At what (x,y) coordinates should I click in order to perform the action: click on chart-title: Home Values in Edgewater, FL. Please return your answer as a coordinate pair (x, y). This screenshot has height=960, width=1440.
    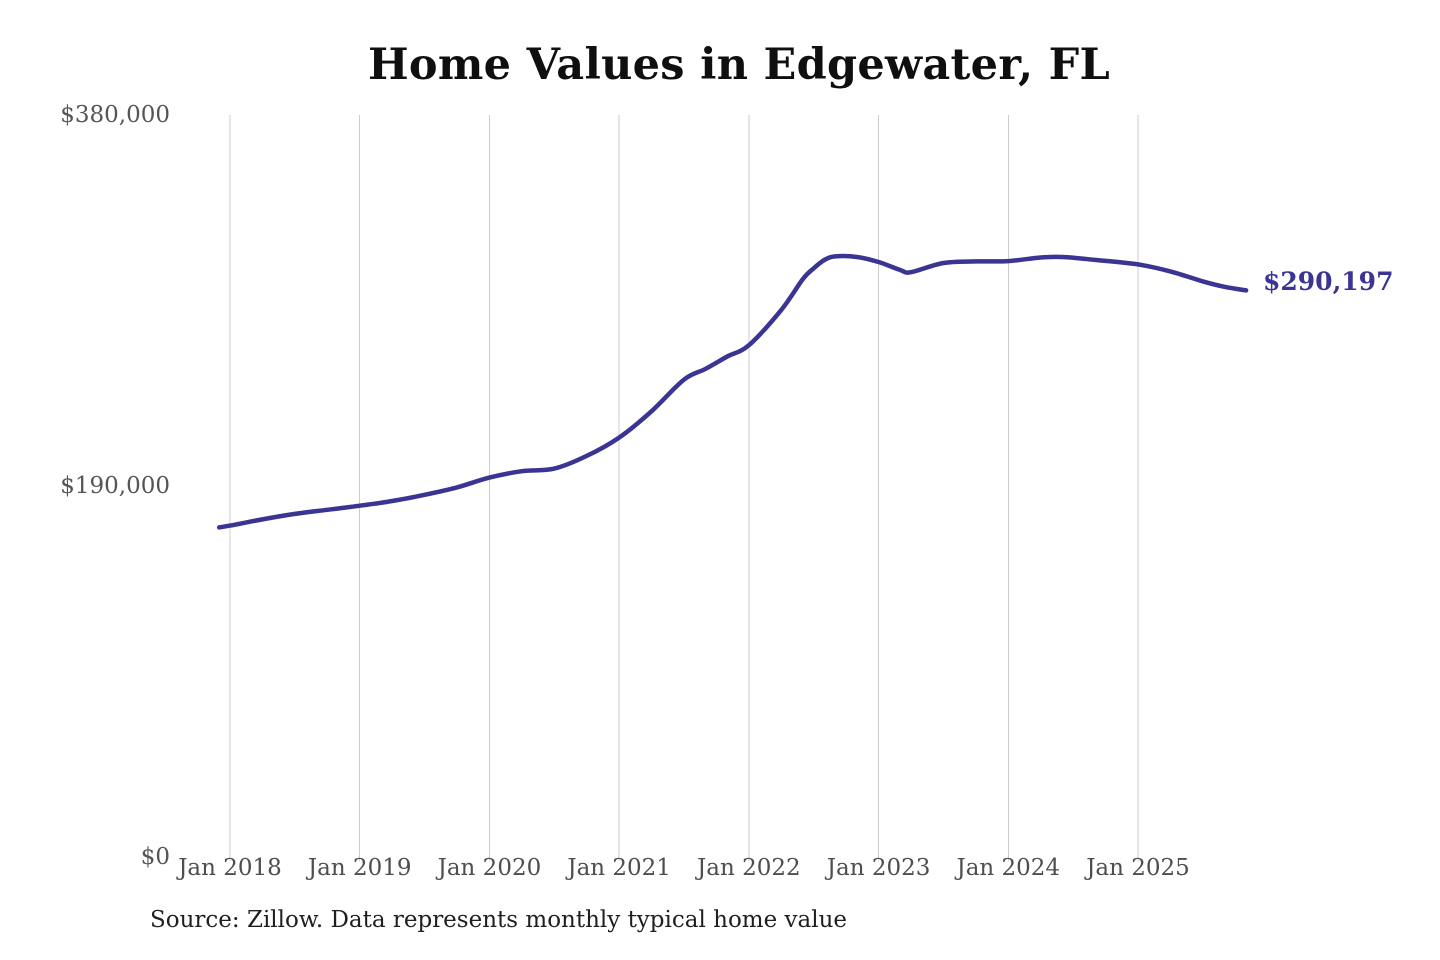
    Looking at the image, I should click on (739, 65).